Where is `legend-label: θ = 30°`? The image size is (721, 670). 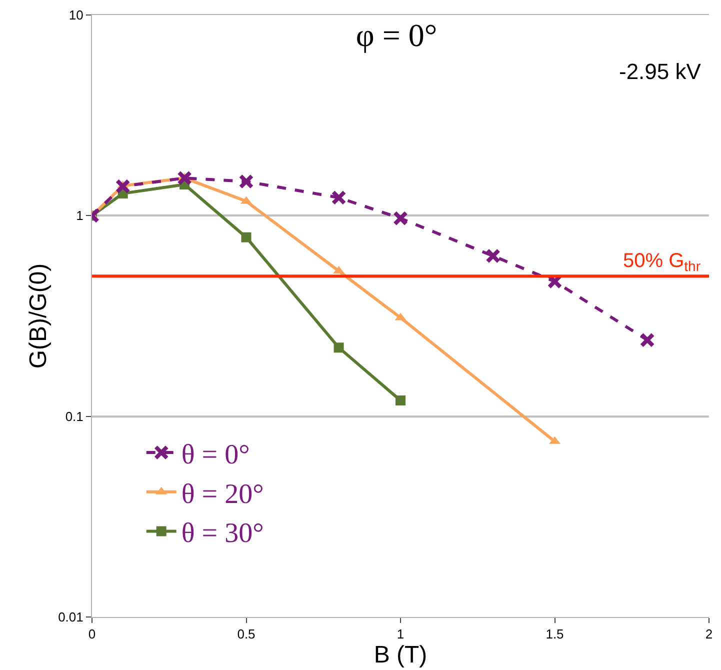 legend-label: θ = 30° is located at coordinates (222, 534).